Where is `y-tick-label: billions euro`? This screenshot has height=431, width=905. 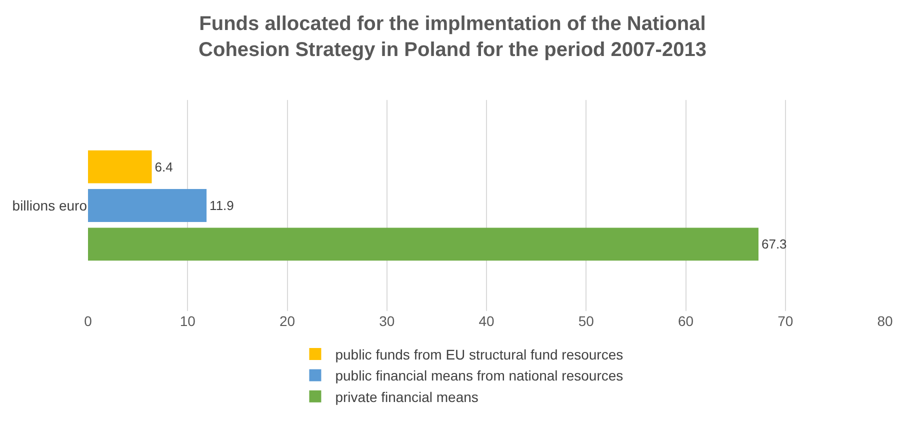
y-tick-label: billions euro is located at coordinates (50, 205).